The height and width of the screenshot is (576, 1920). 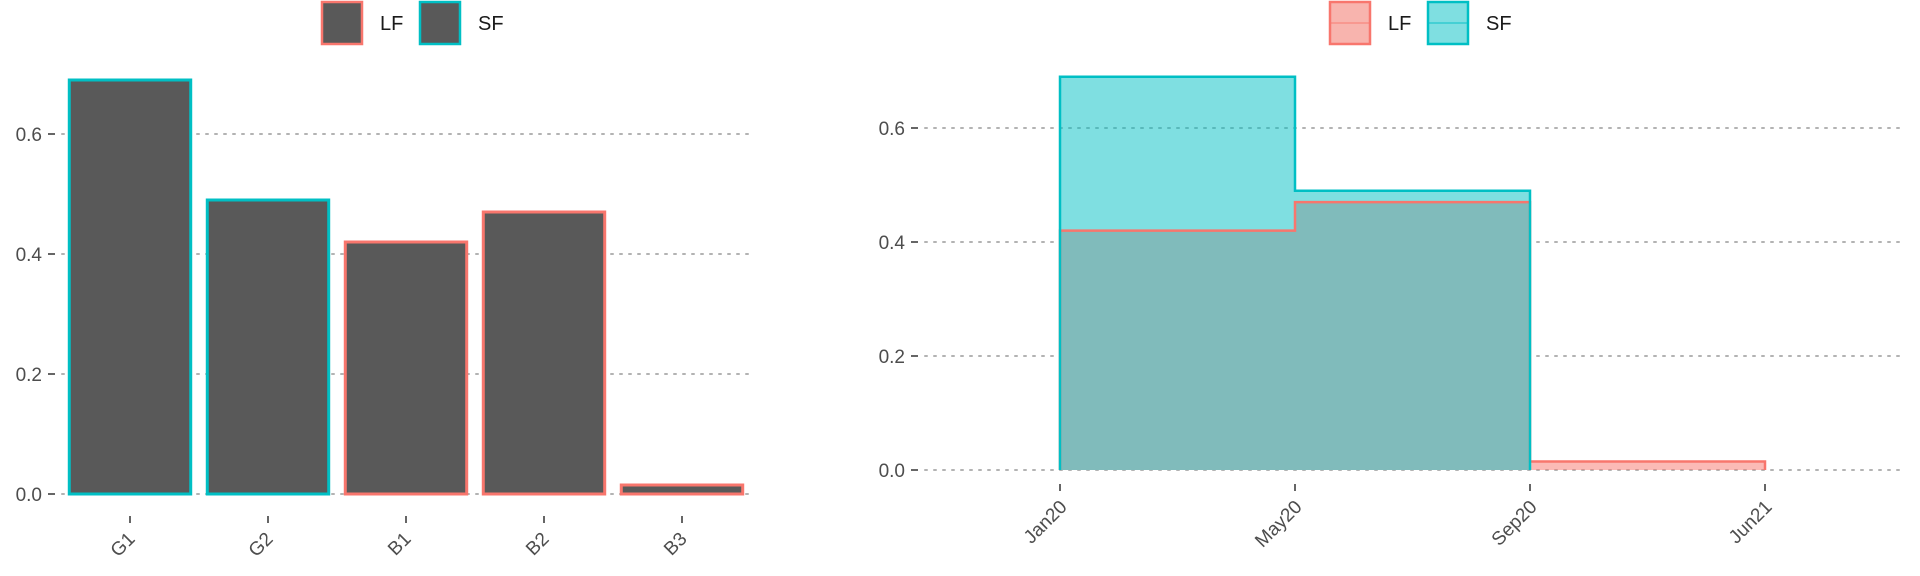 What do you see at coordinates (898, 300) in the screenshot?
I see `area-chart-y-axis: 0.0 0.2 0.4 0.6` at bounding box center [898, 300].